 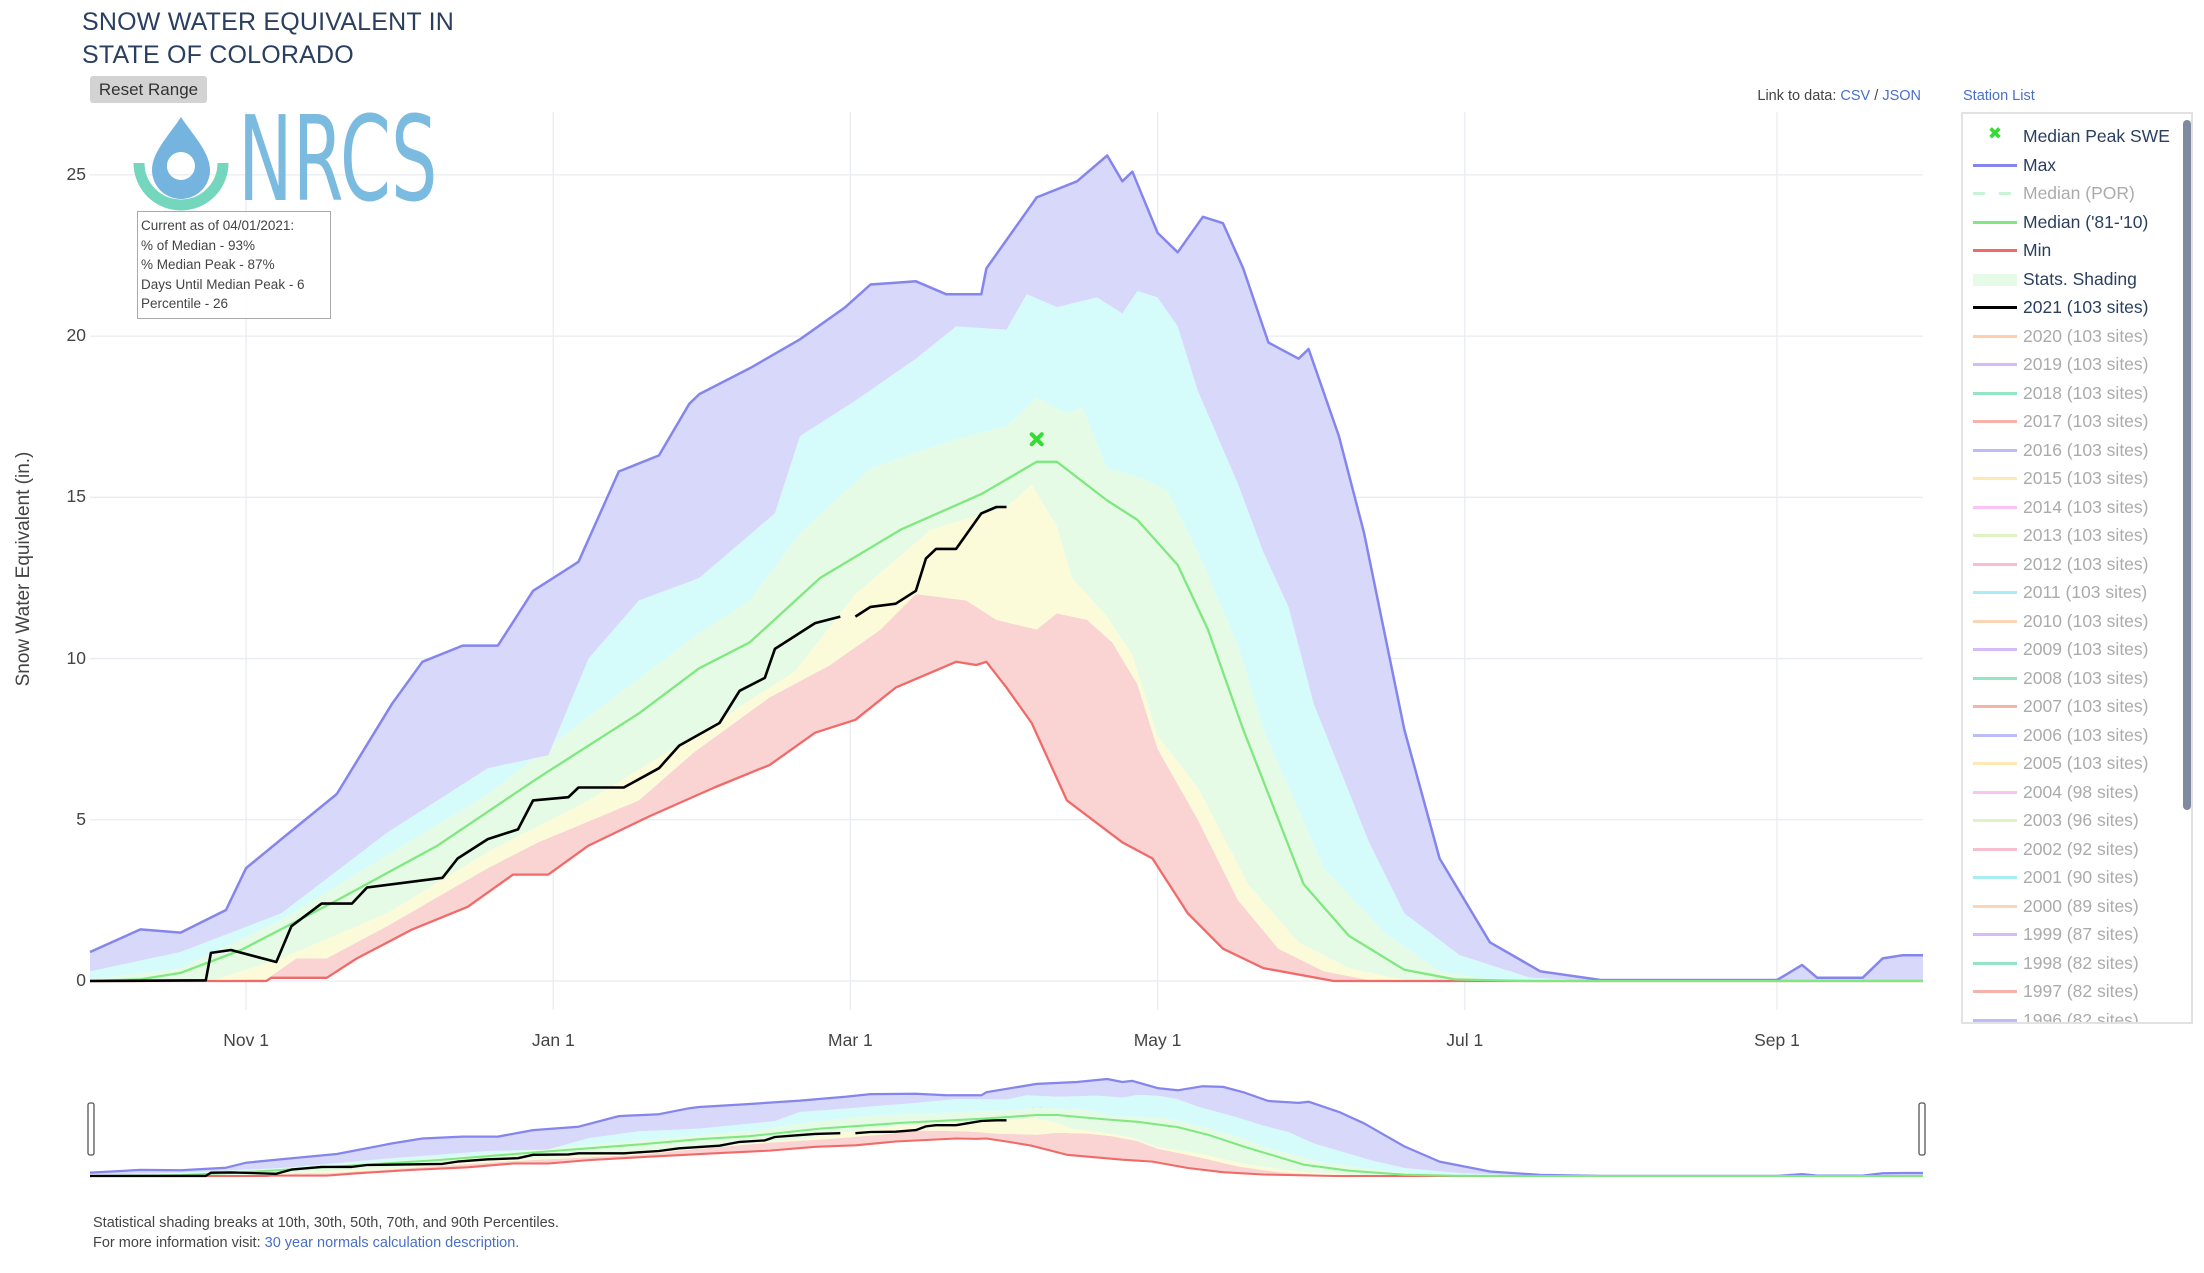 What do you see at coordinates (2070, 649) in the screenshot?
I see `legend-item: 2009 (103 sites)` at bounding box center [2070, 649].